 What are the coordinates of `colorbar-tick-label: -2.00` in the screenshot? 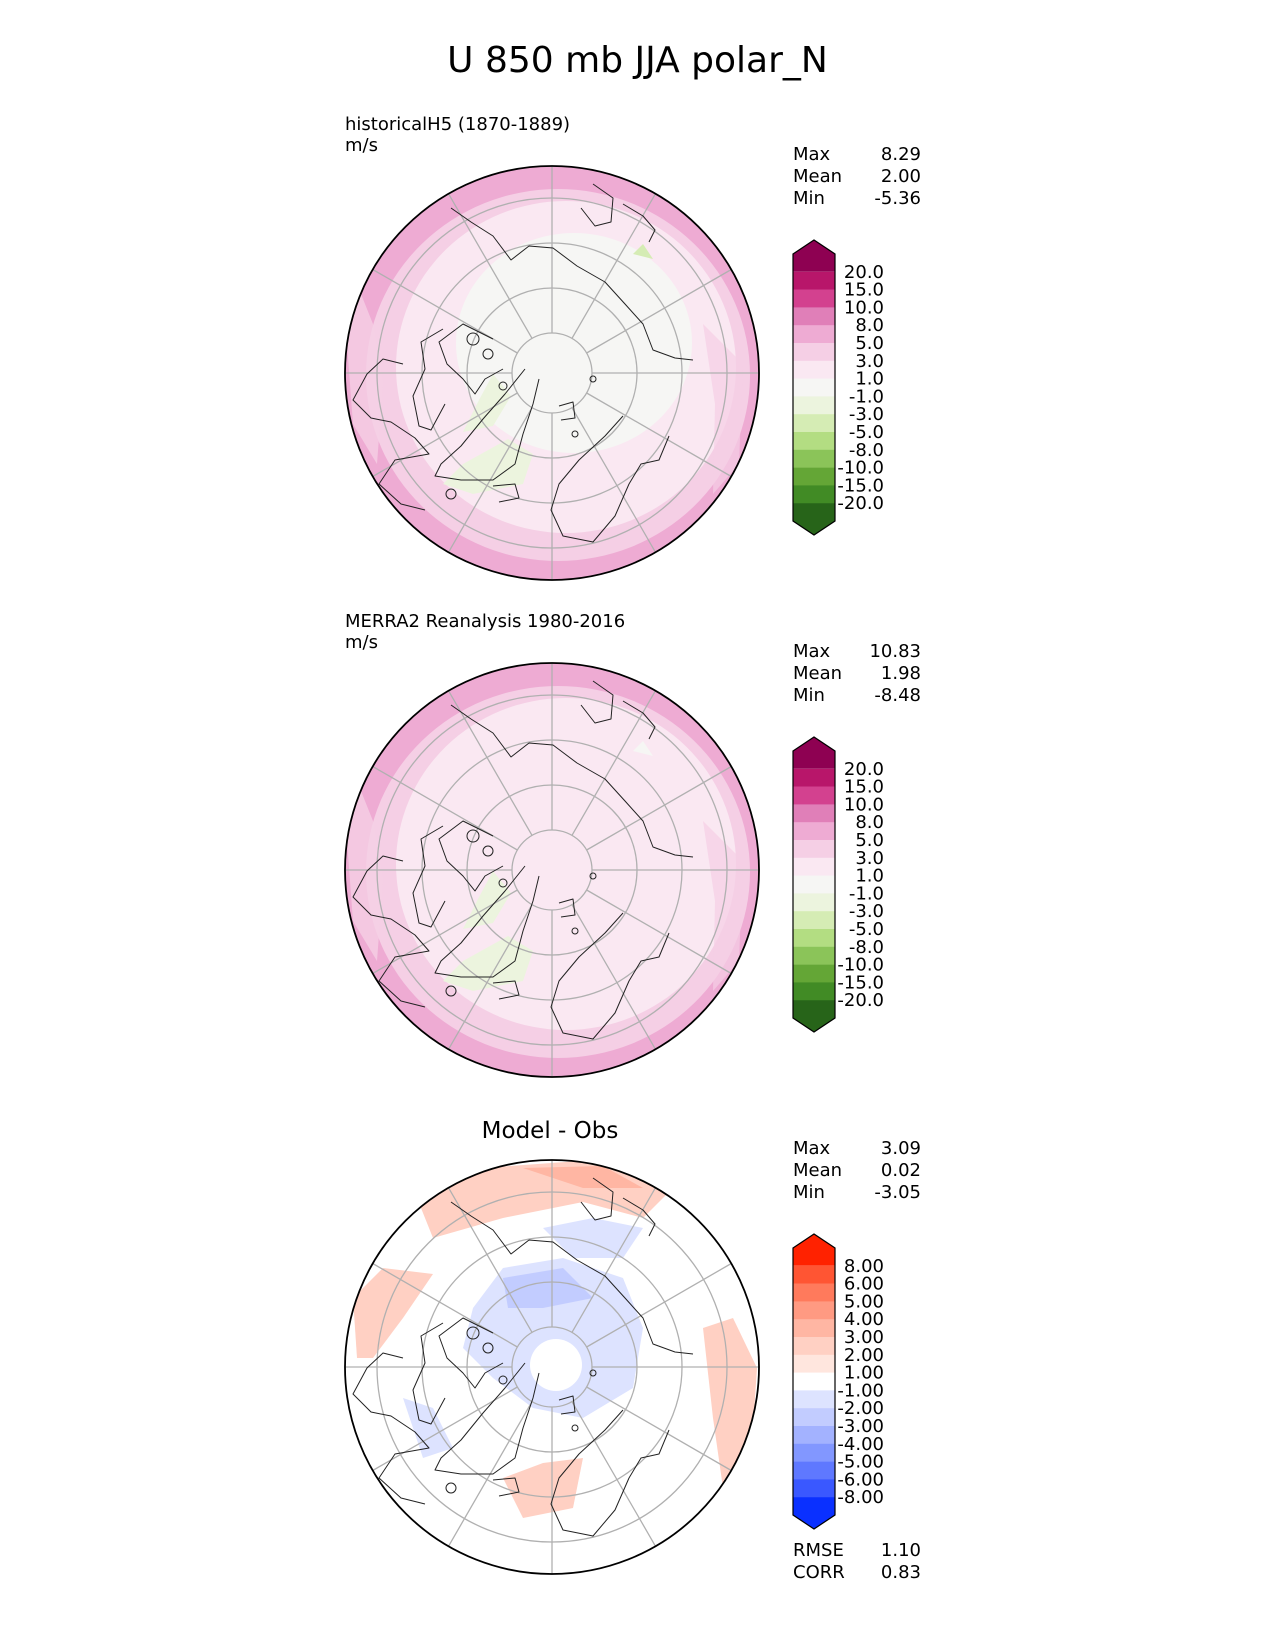 It's located at (860, 1408).